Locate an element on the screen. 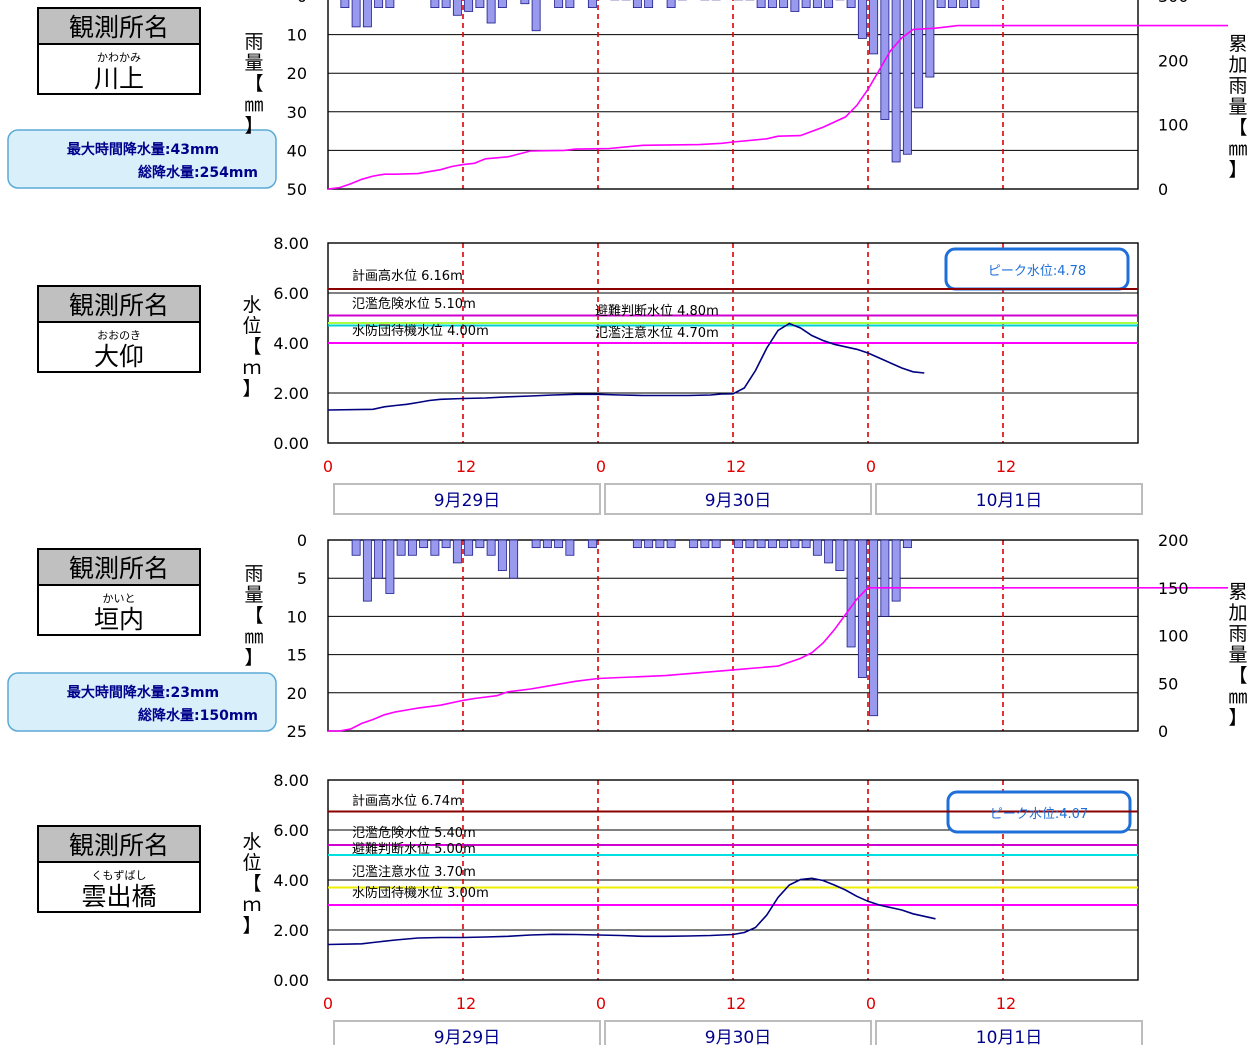 The image size is (1260, 1045). y2-tick-label: 100 is located at coordinates (1173, 125).